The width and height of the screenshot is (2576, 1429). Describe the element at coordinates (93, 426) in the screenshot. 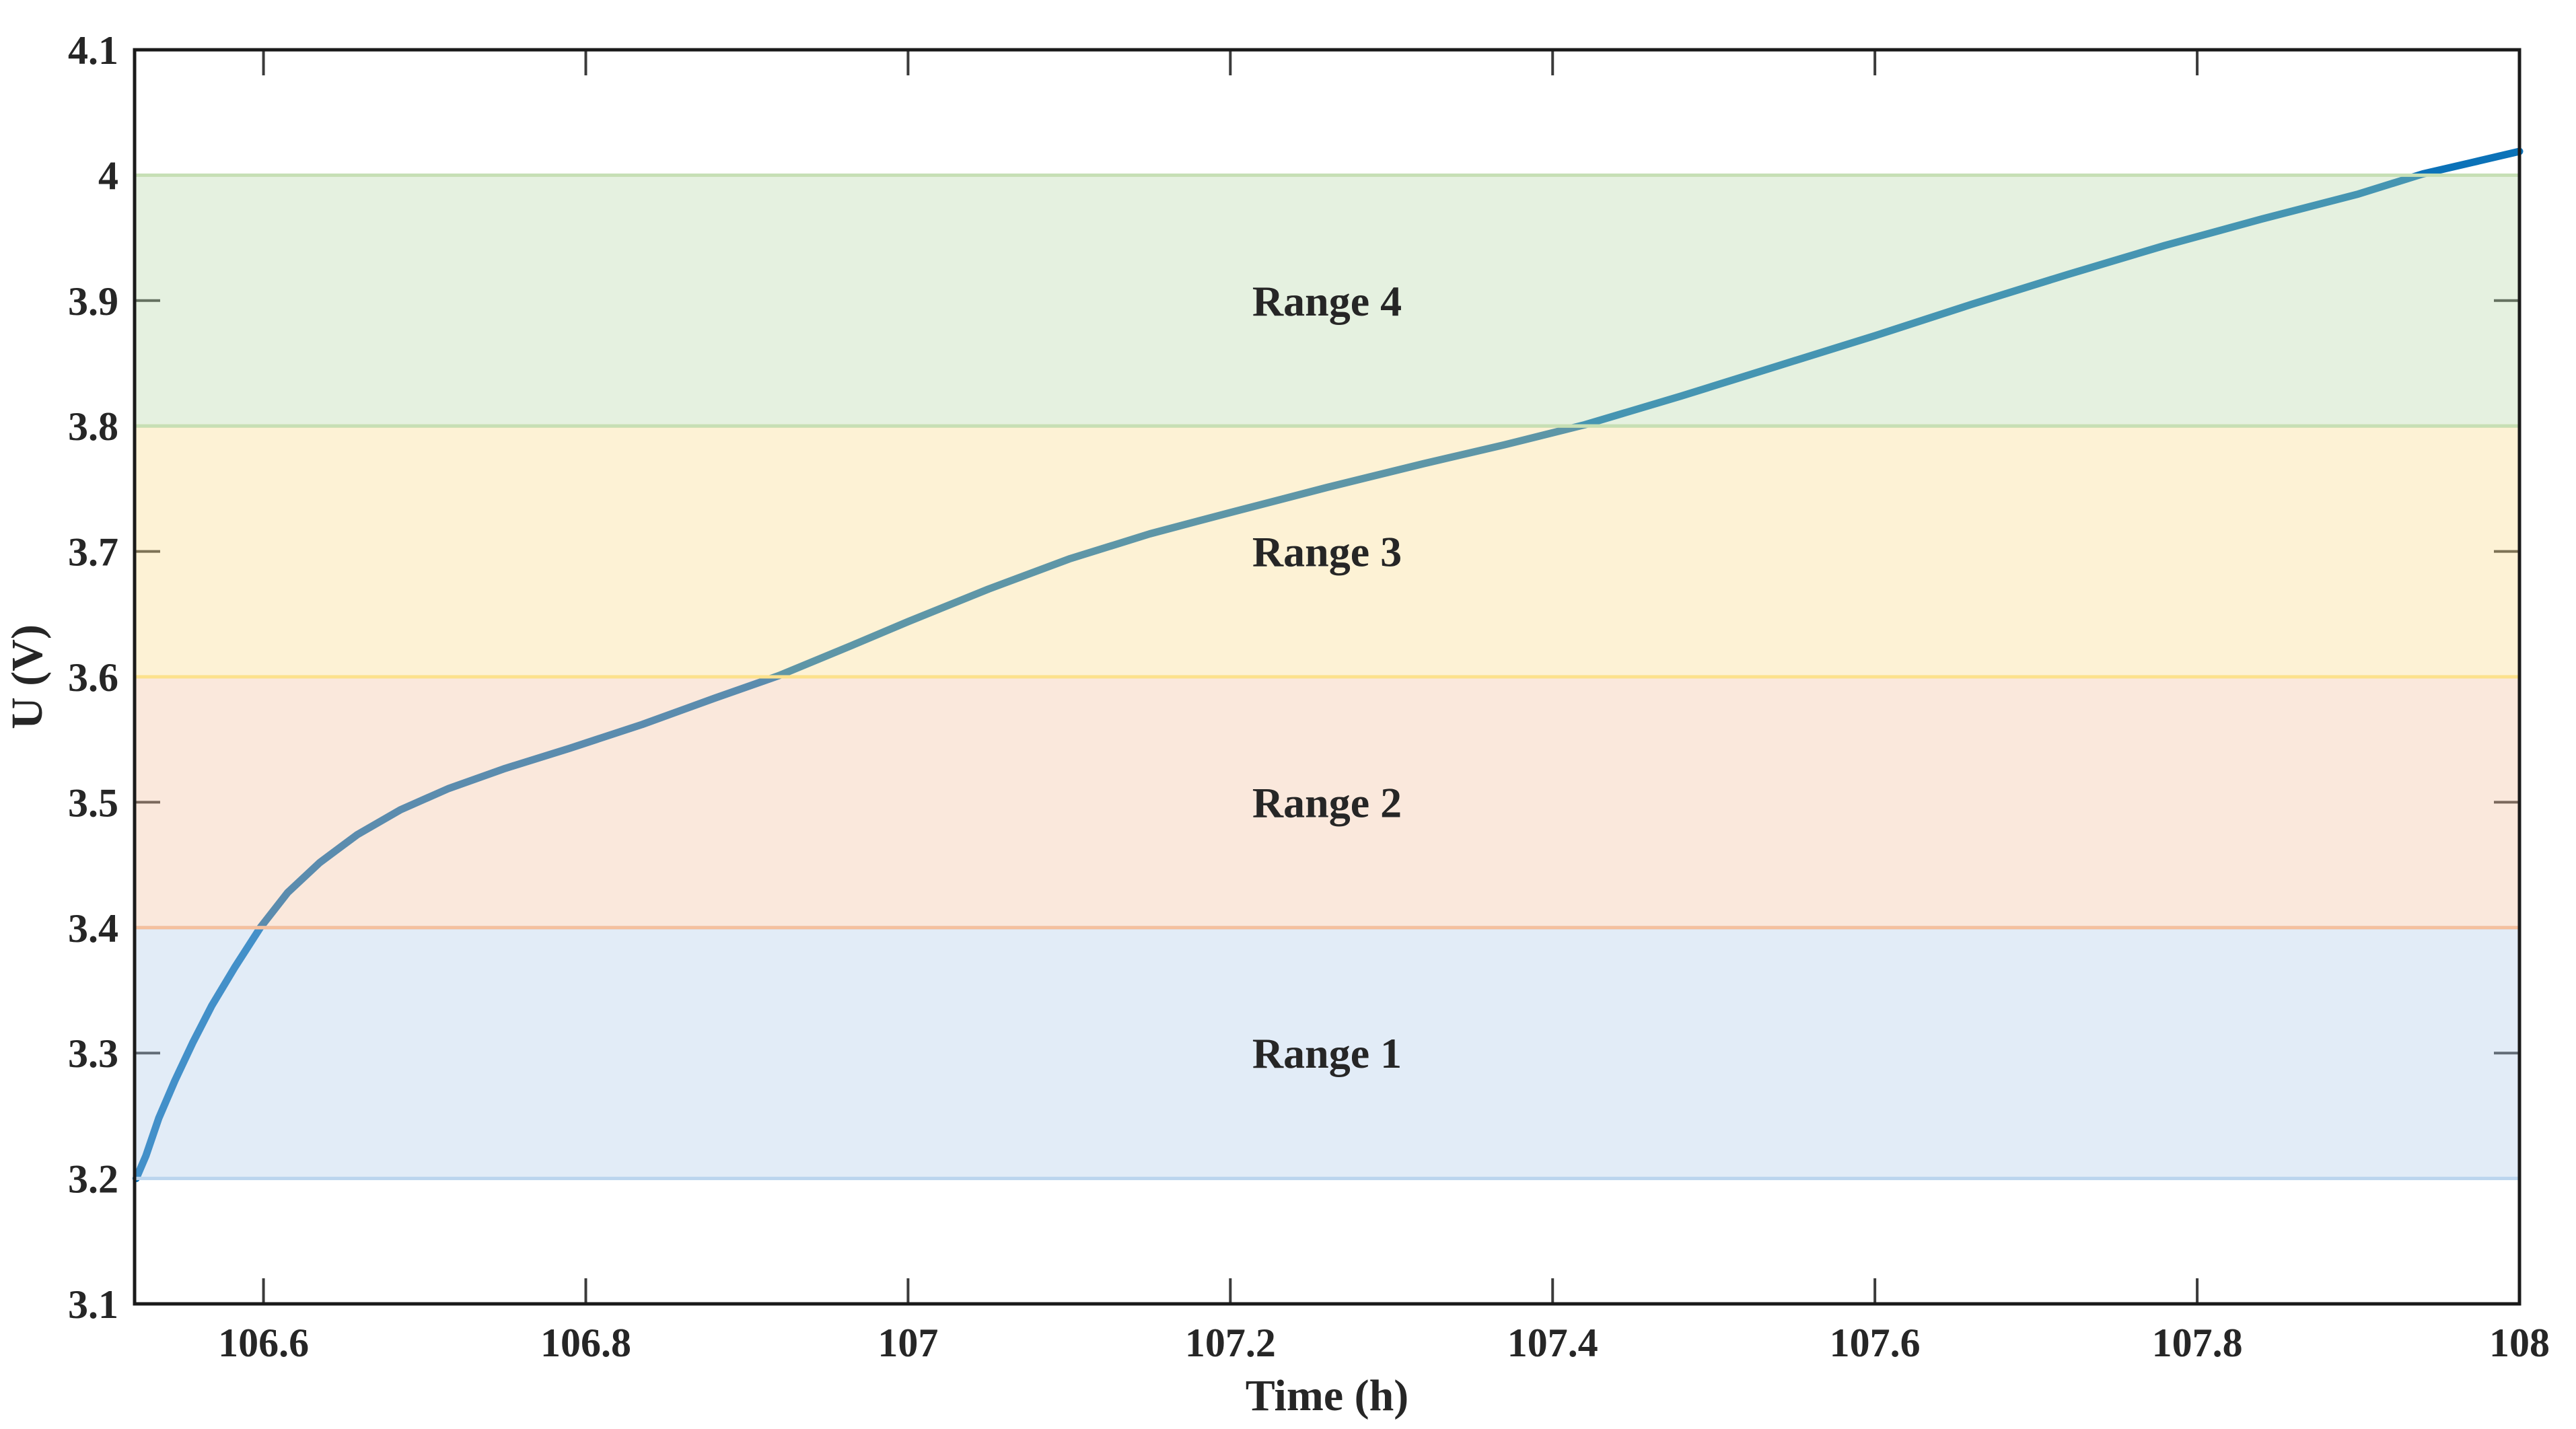

I see `y-tick-label: 3.8` at that location.